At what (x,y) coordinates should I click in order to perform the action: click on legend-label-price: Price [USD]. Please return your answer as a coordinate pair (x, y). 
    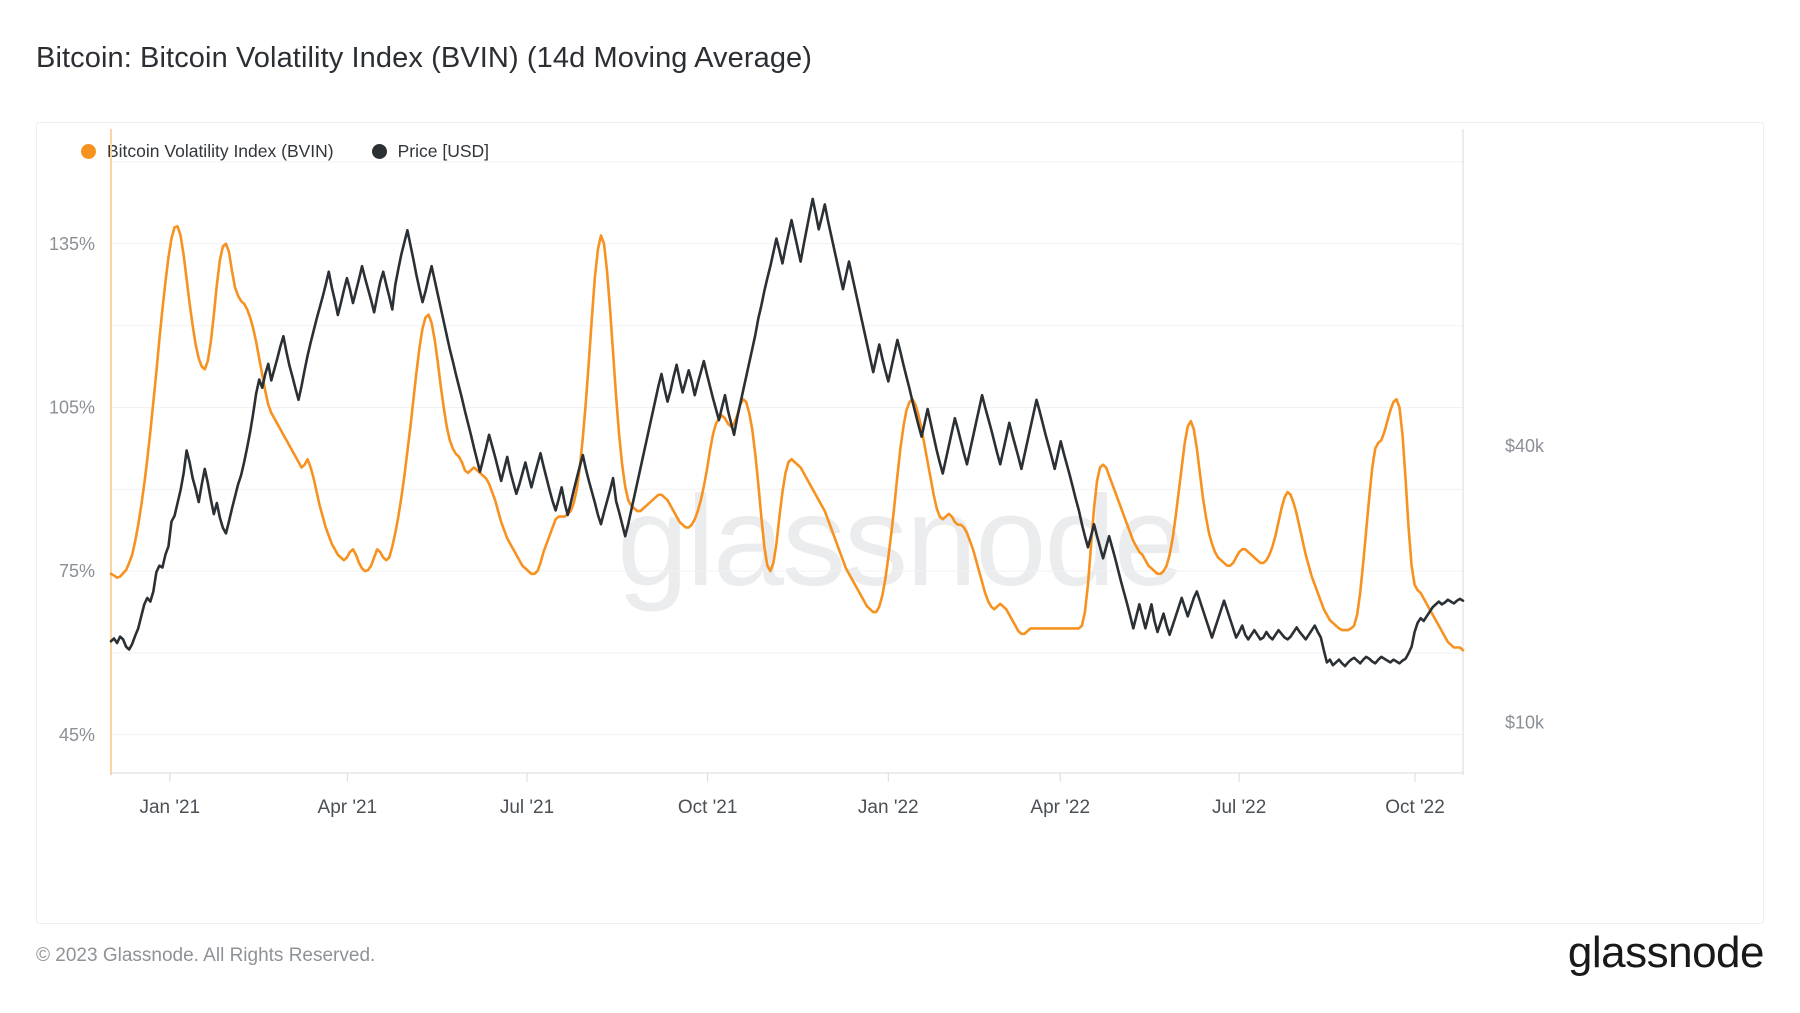
    Looking at the image, I should click on (443, 150).